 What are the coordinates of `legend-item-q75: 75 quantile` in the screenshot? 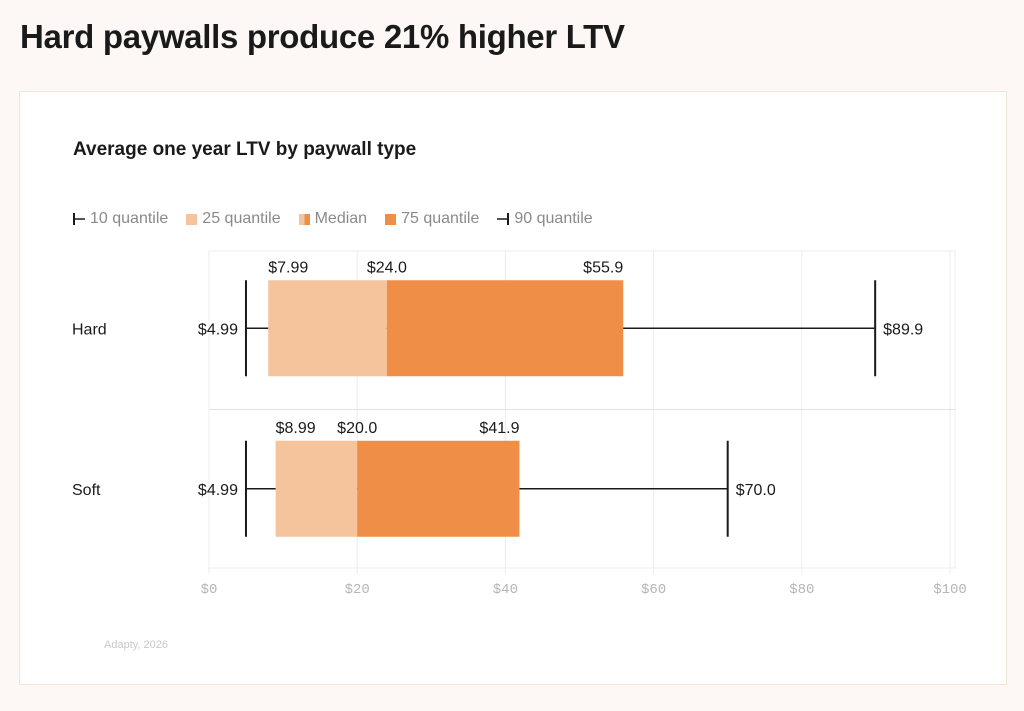 It's located at (432, 219).